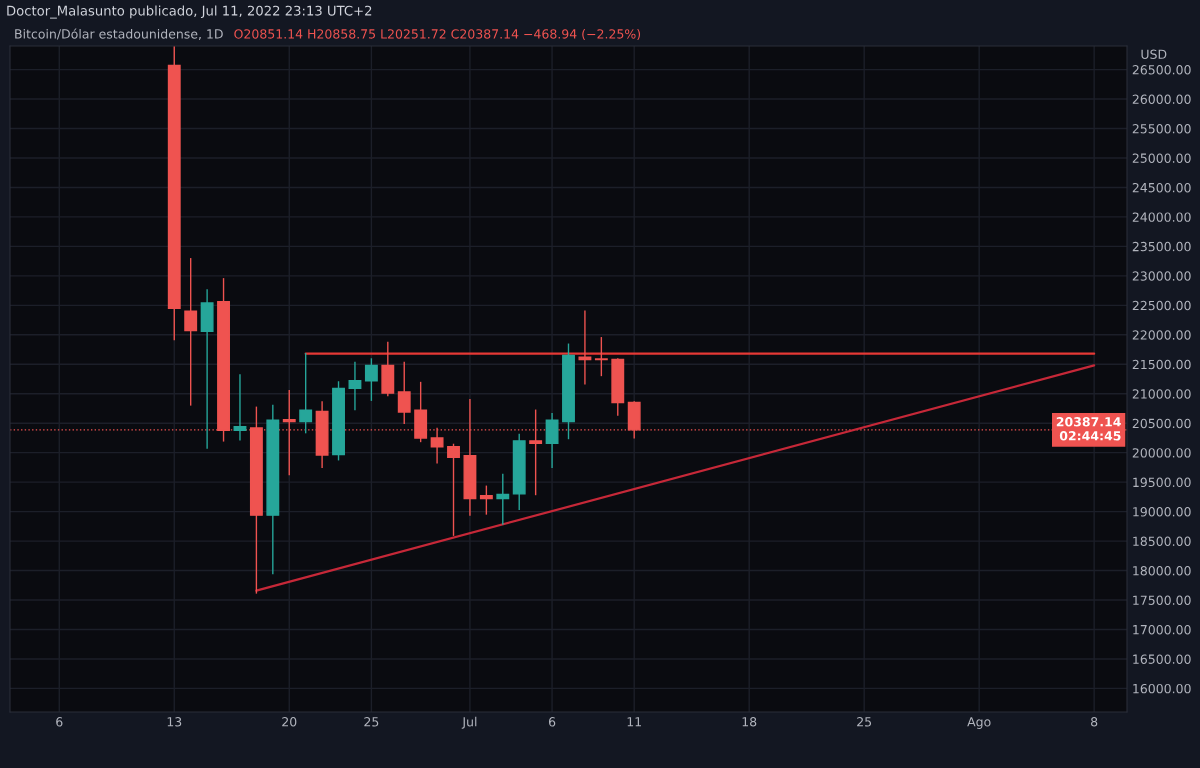  Describe the element at coordinates (1161, 394) in the screenshot. I see `y-tick-label: 21000.00` at that location.